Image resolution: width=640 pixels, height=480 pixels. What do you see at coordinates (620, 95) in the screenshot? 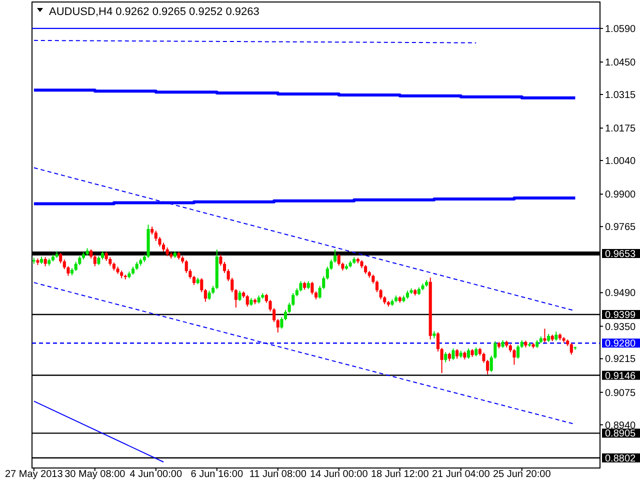
I see `y-tick-label: 1.0315` at bounding box center [620, 95].